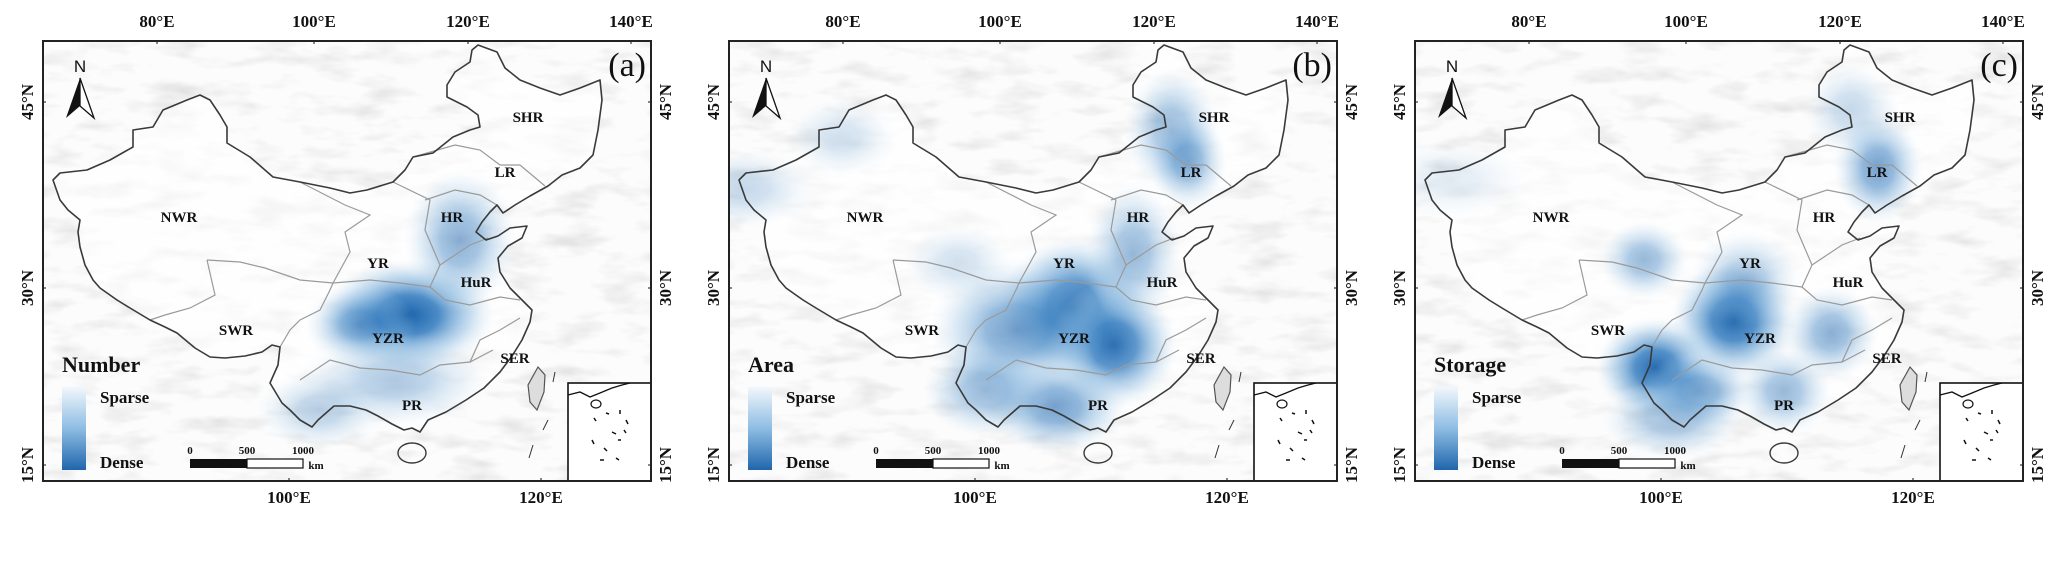 The image size is (2067, 572). Describe the element at coordinates (303, 451) in the screenshot. I see `scale-tick-label: 1000` at that location.